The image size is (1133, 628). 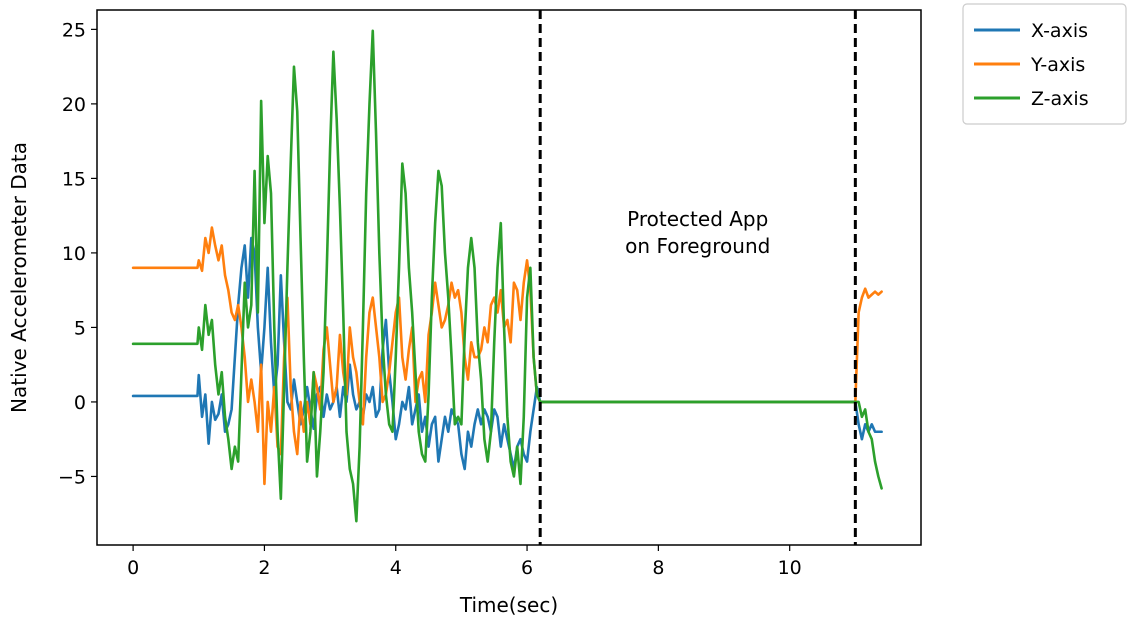 I want to click on annotation-line-2: on Foreground, so click(x=697, y=246).